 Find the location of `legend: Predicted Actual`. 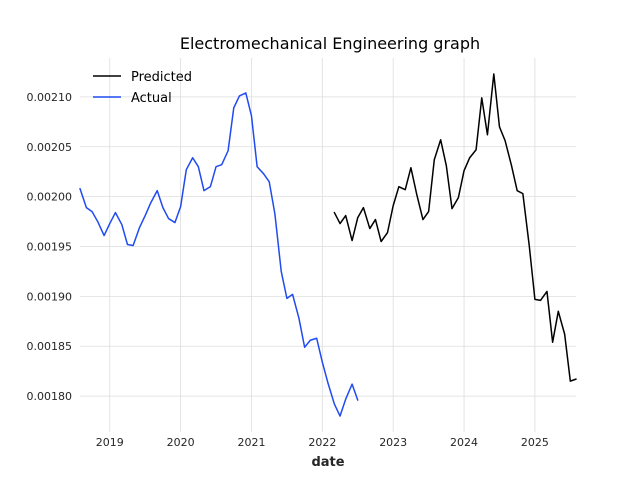

legend: Predicted Actual is located at coordinates (142, 88).